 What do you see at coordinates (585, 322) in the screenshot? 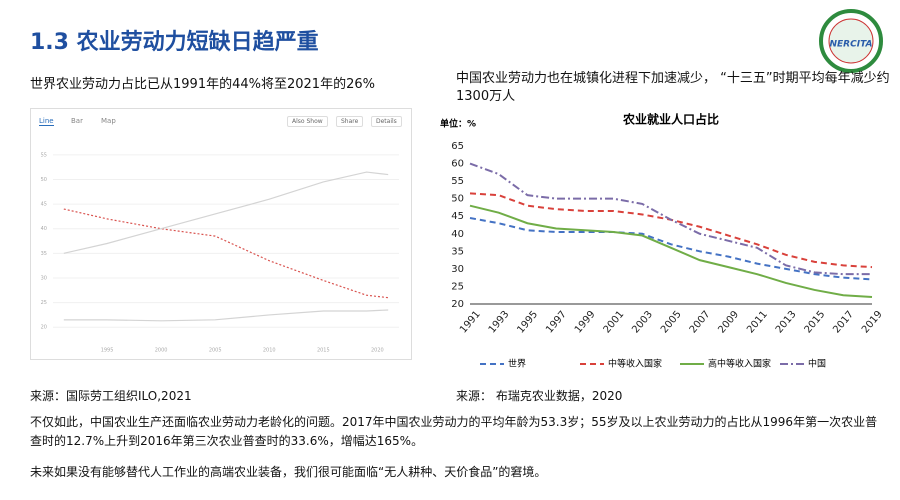
I see `x-tick-label: 1999` at bounding box center [585, 322].